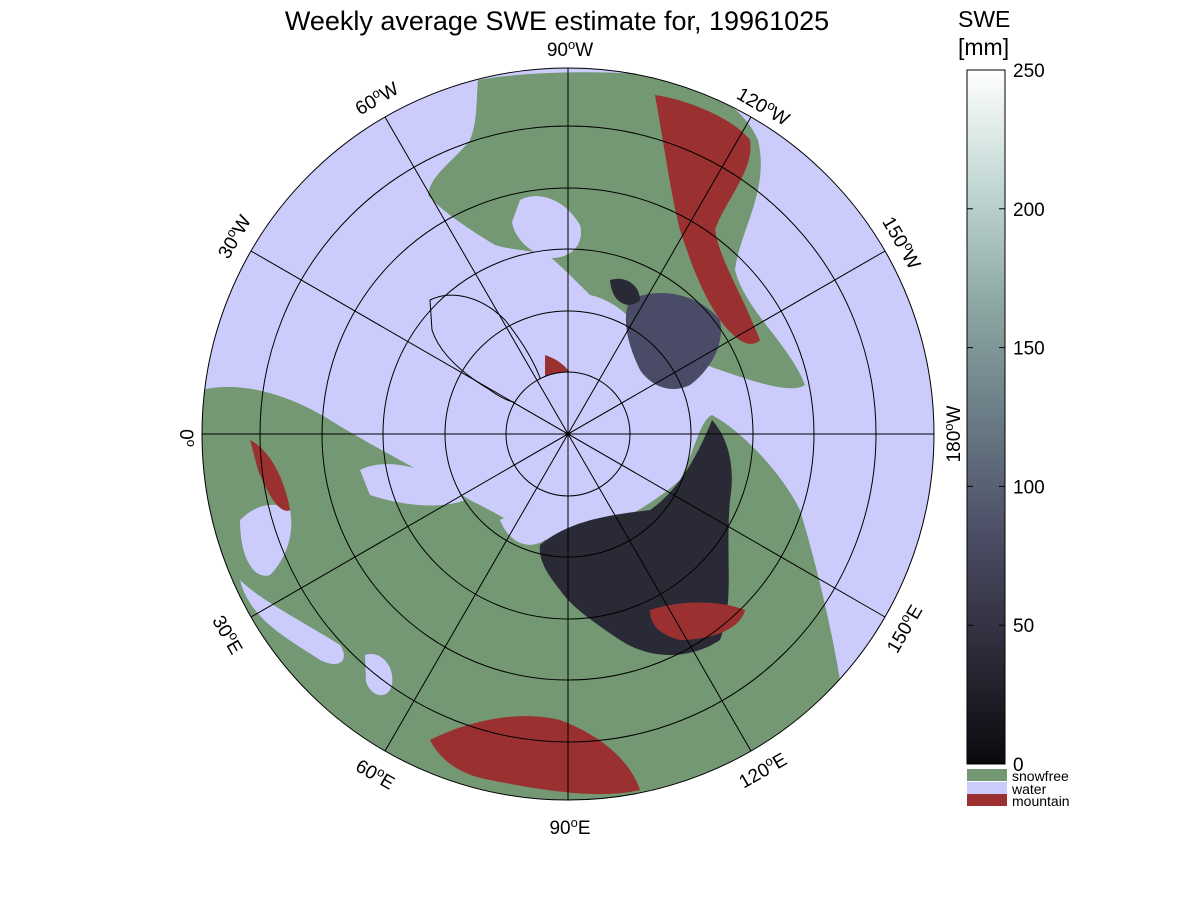 The width and height of the screenshot is (1201, 901). What do you see at coordinates (983, 47) in the screenshot?
I see `colorbar-unit: [mm]` at bounding box center [983, 47].